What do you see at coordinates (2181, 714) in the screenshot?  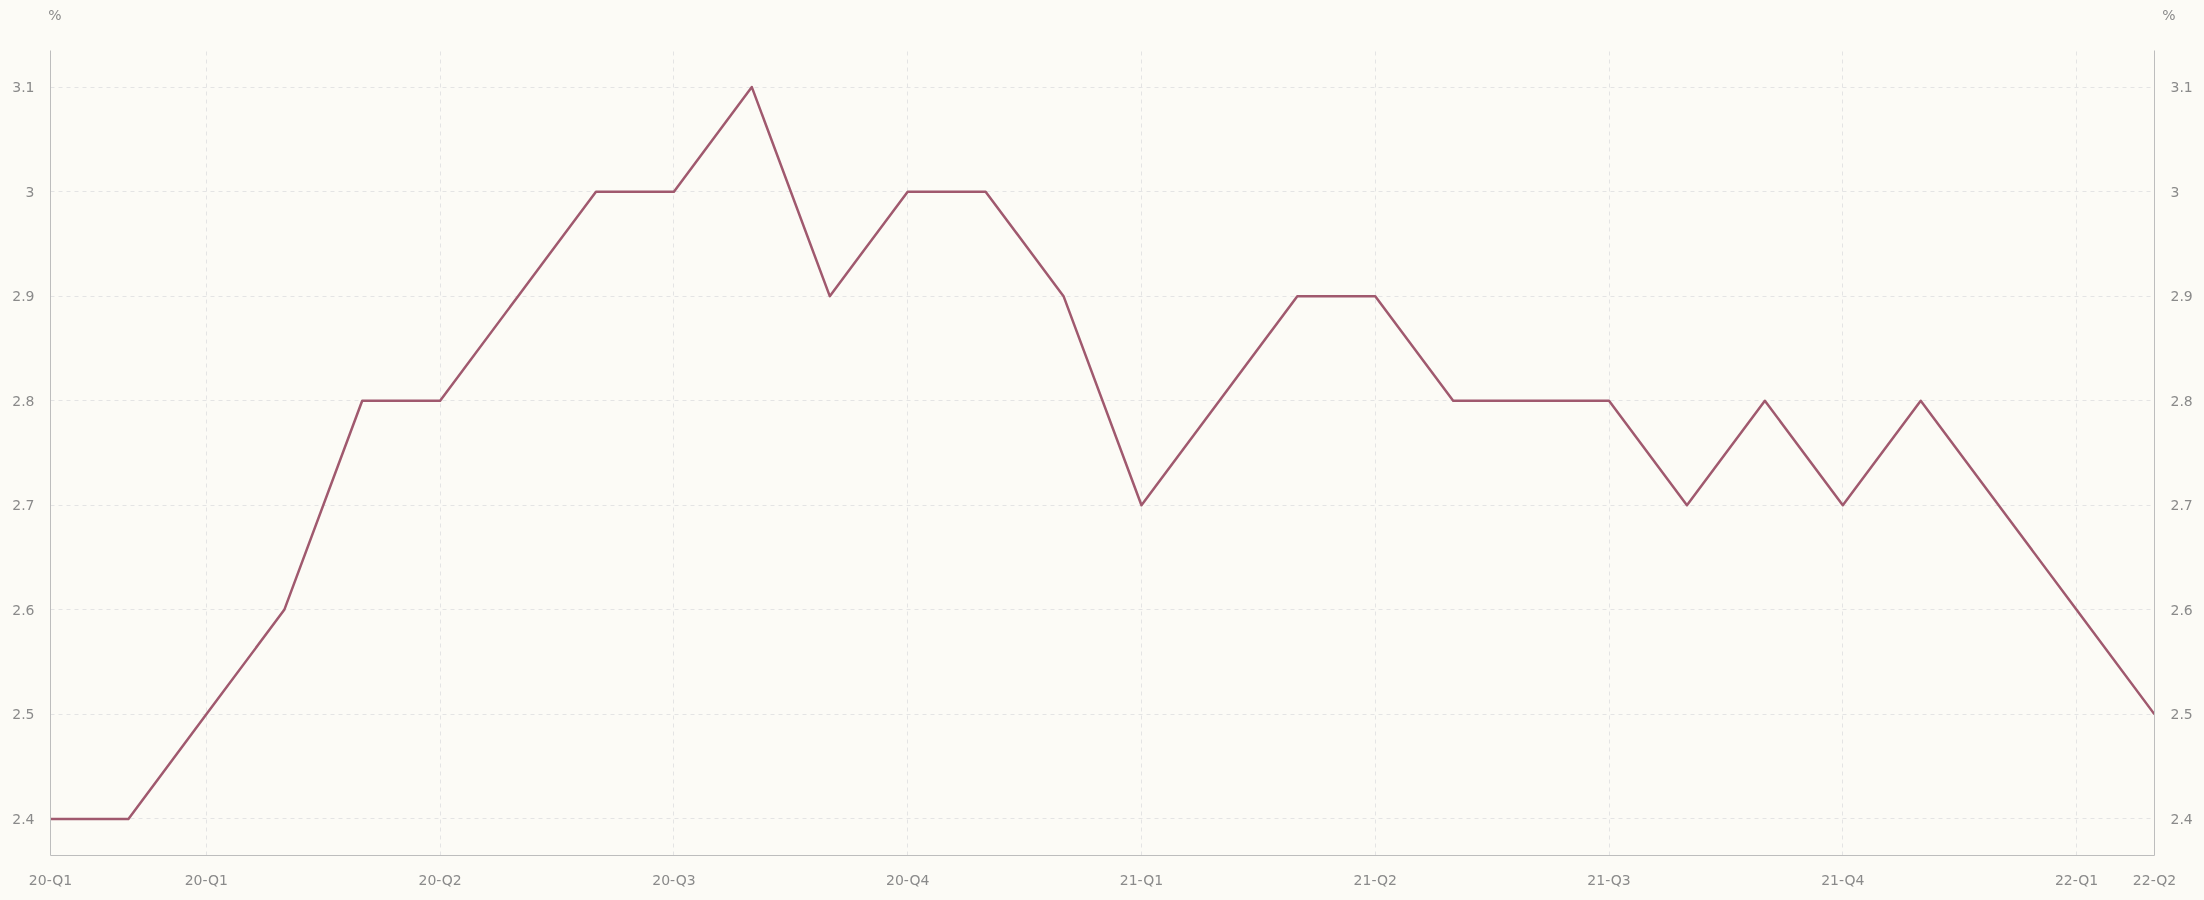 I see `y2-tick-label: 2.5` at bounding box center [2181, 714].